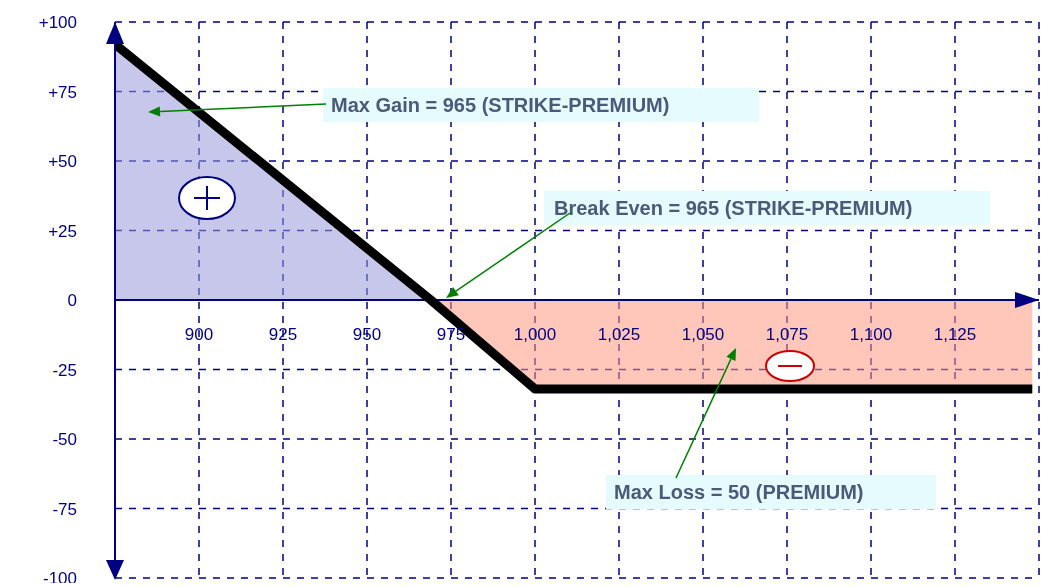 This screenshot has width=1052, height=587. What do you see at coordinates (619, 334) in the screenshot?
I see `x-tick-label: 1,025` at bounding box center [619, 334].